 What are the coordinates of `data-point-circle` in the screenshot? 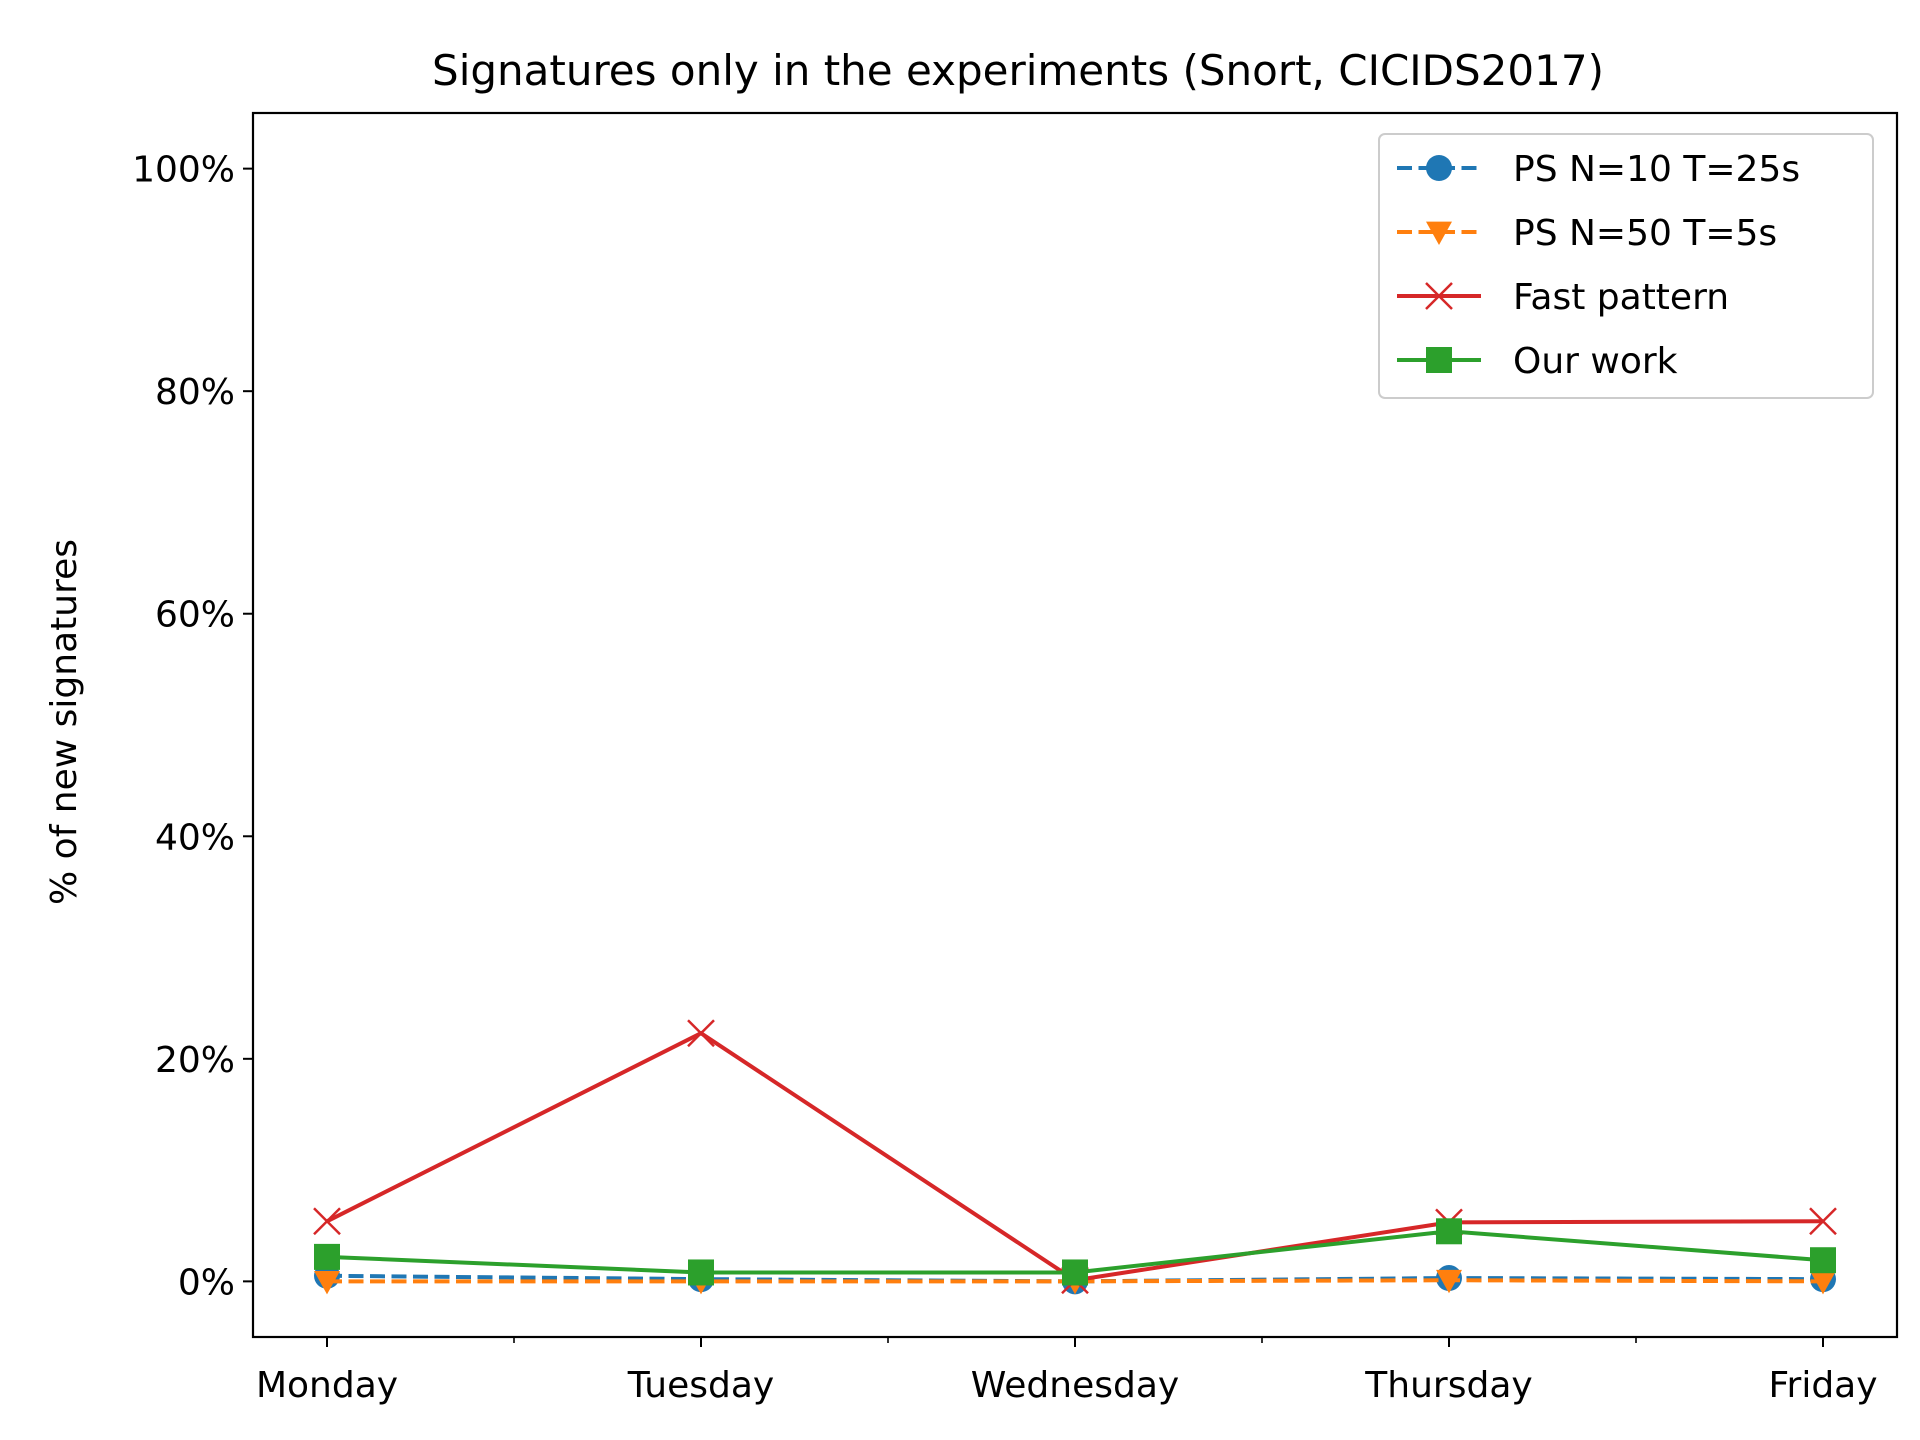 It's located at (1439, 168).